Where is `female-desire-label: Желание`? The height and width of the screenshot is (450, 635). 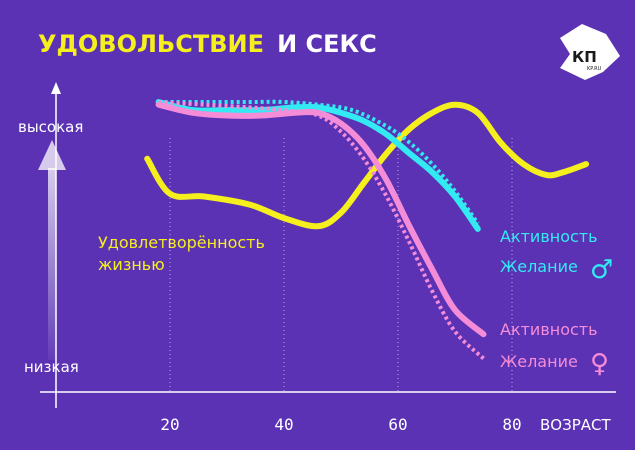 female-desire-label: Желание is located at coordinates (539, 361).